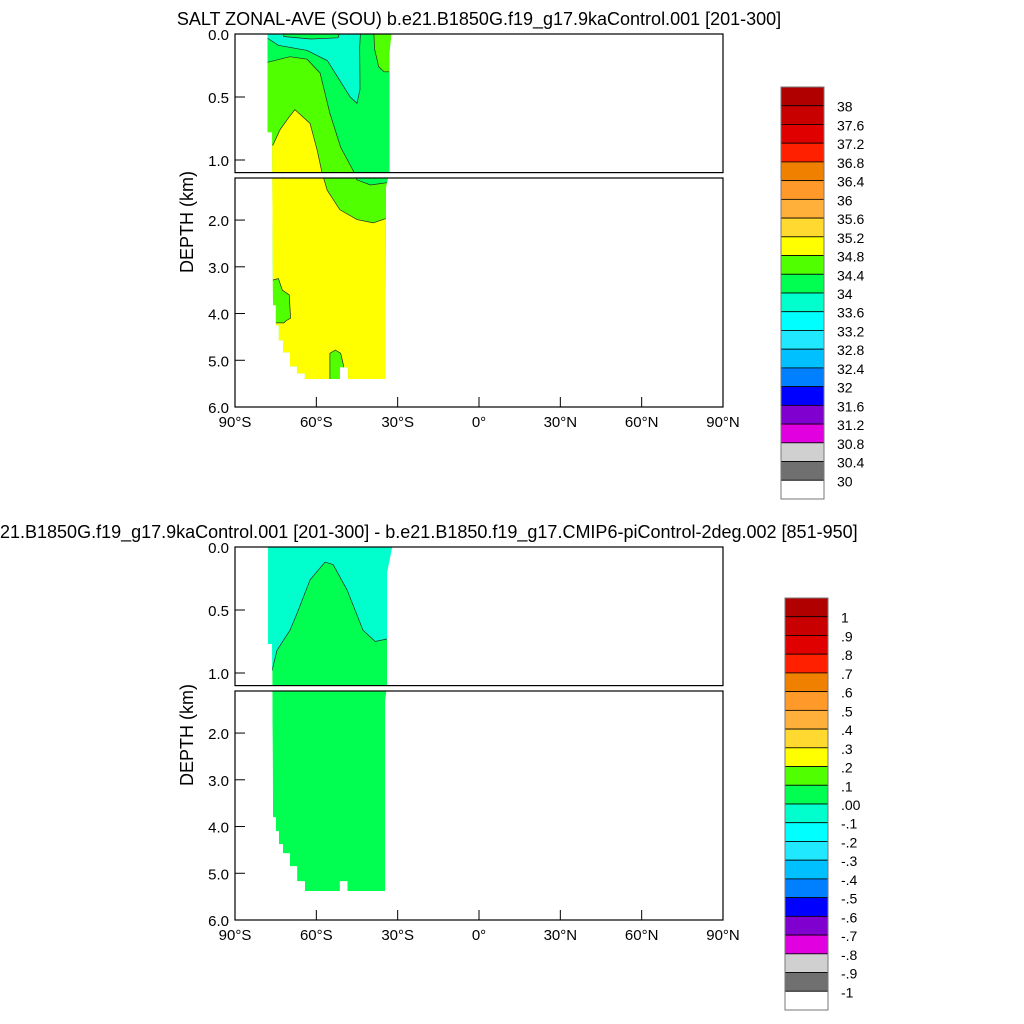 The height and width of the screenshot is (1024, 1024). I want to click on contour-fill-33.6-34, so click(314, 69).